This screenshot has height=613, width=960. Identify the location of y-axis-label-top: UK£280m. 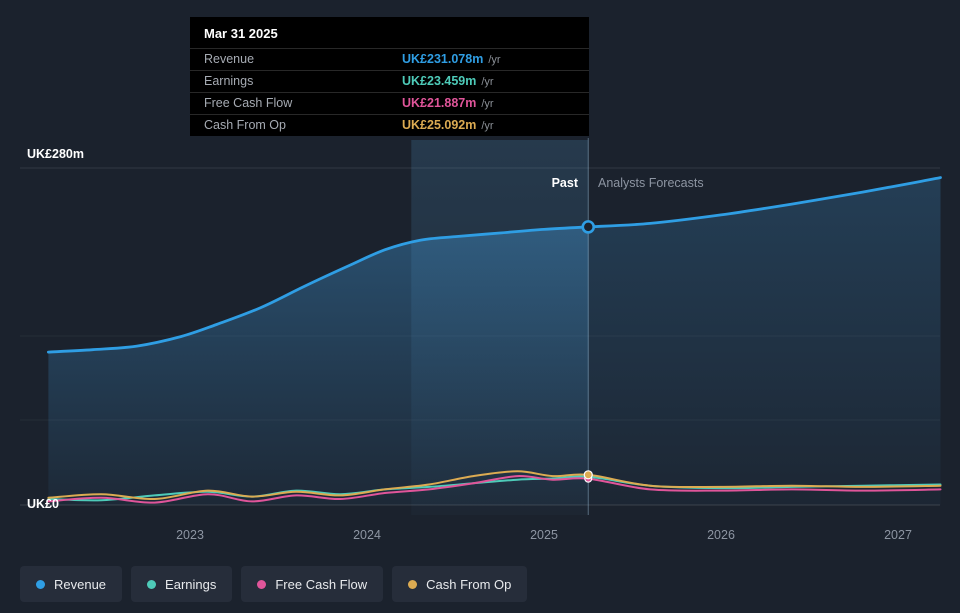
(55, 154).